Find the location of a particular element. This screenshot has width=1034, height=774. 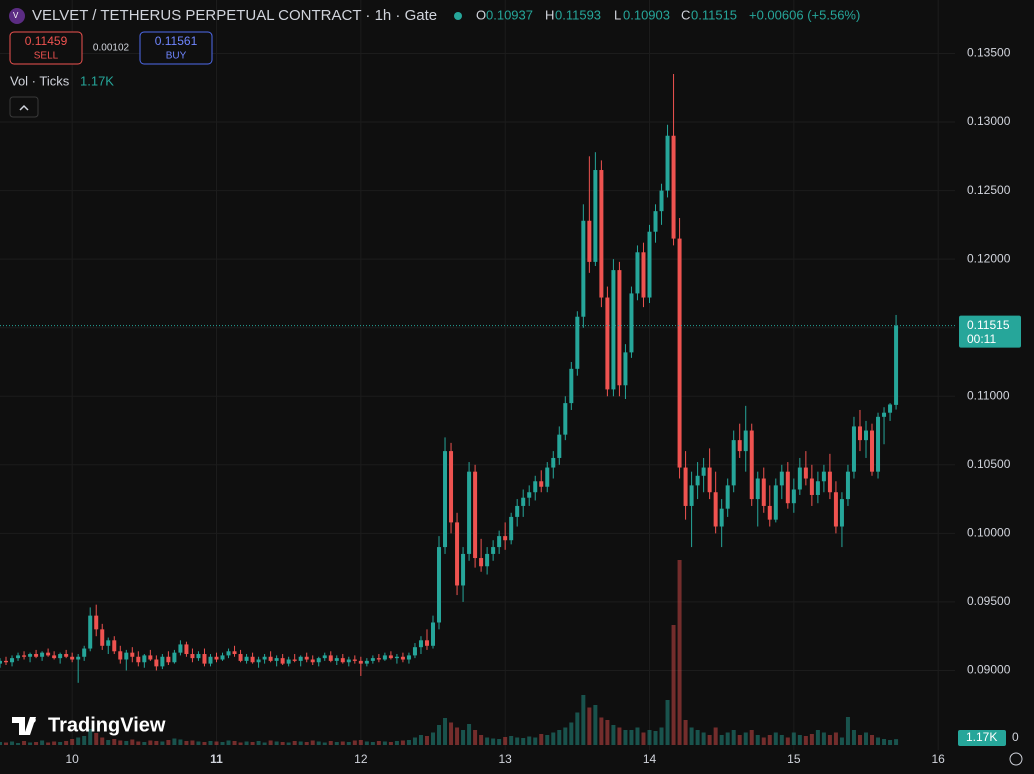

y-tick-label: 0.13500 is located at coordinates (989, 53).